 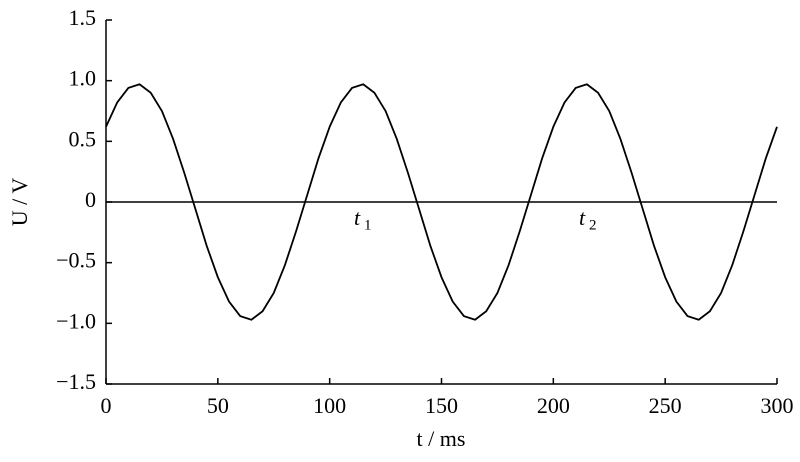 I want to click on annotation-subscript: 2, so click(x=593, y=225).